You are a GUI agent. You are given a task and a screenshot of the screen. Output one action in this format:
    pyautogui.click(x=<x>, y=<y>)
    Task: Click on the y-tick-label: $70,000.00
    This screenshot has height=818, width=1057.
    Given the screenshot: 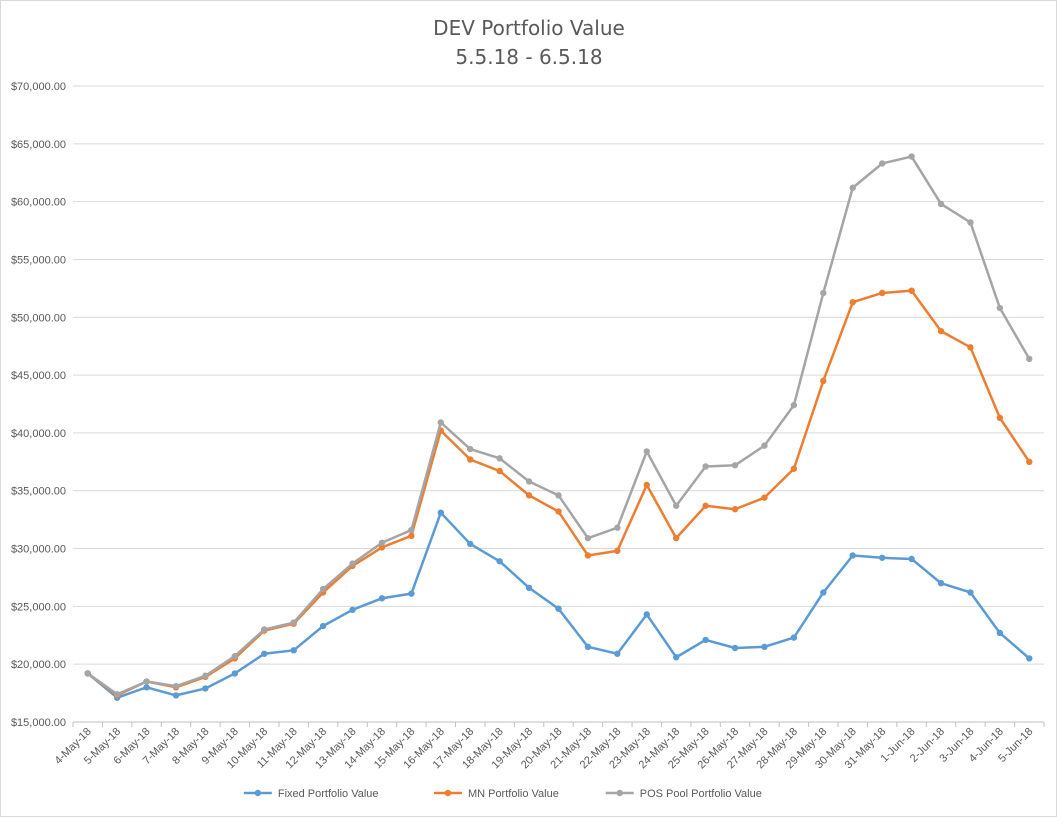 What is the action you would take?
    pyautogui.click(x=38, y=87)
    